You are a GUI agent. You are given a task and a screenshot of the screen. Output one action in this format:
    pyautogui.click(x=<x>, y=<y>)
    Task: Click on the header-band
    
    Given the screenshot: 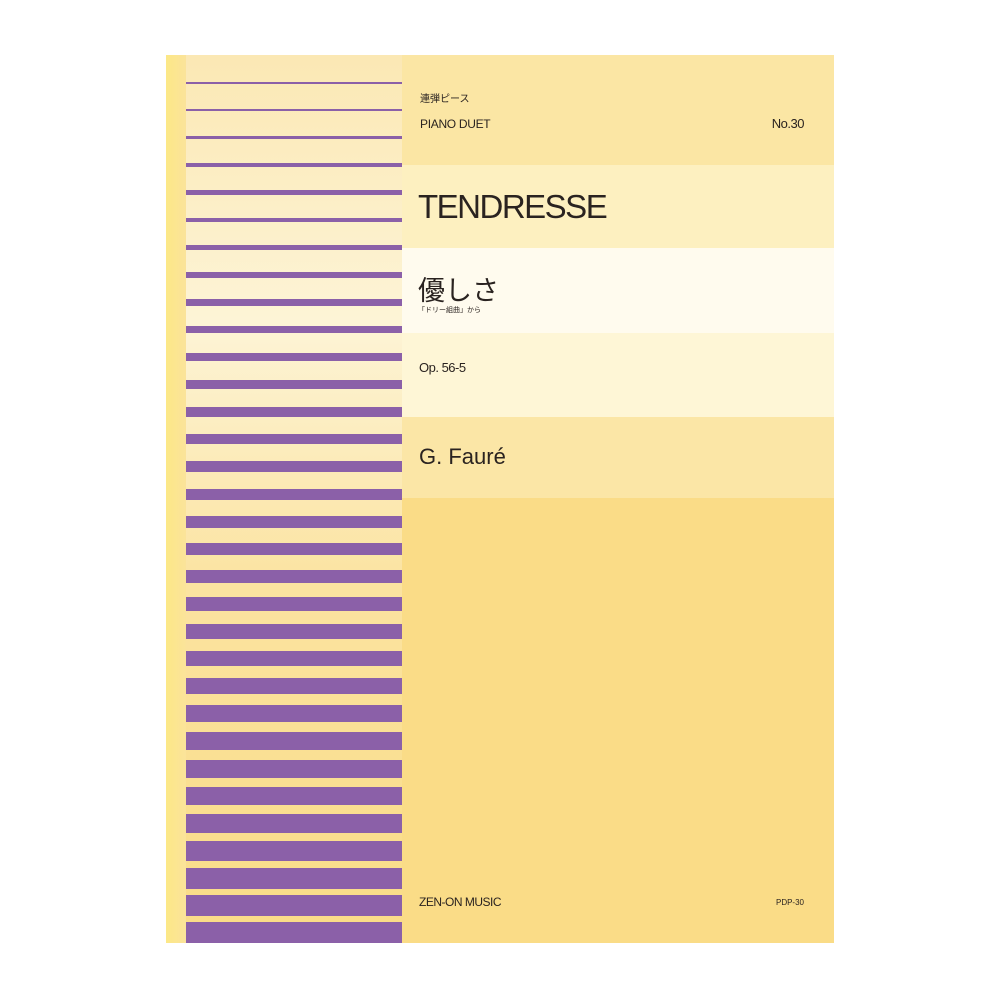 What is the action you would take?
    pyautogui.click(x=618, y=110)
    